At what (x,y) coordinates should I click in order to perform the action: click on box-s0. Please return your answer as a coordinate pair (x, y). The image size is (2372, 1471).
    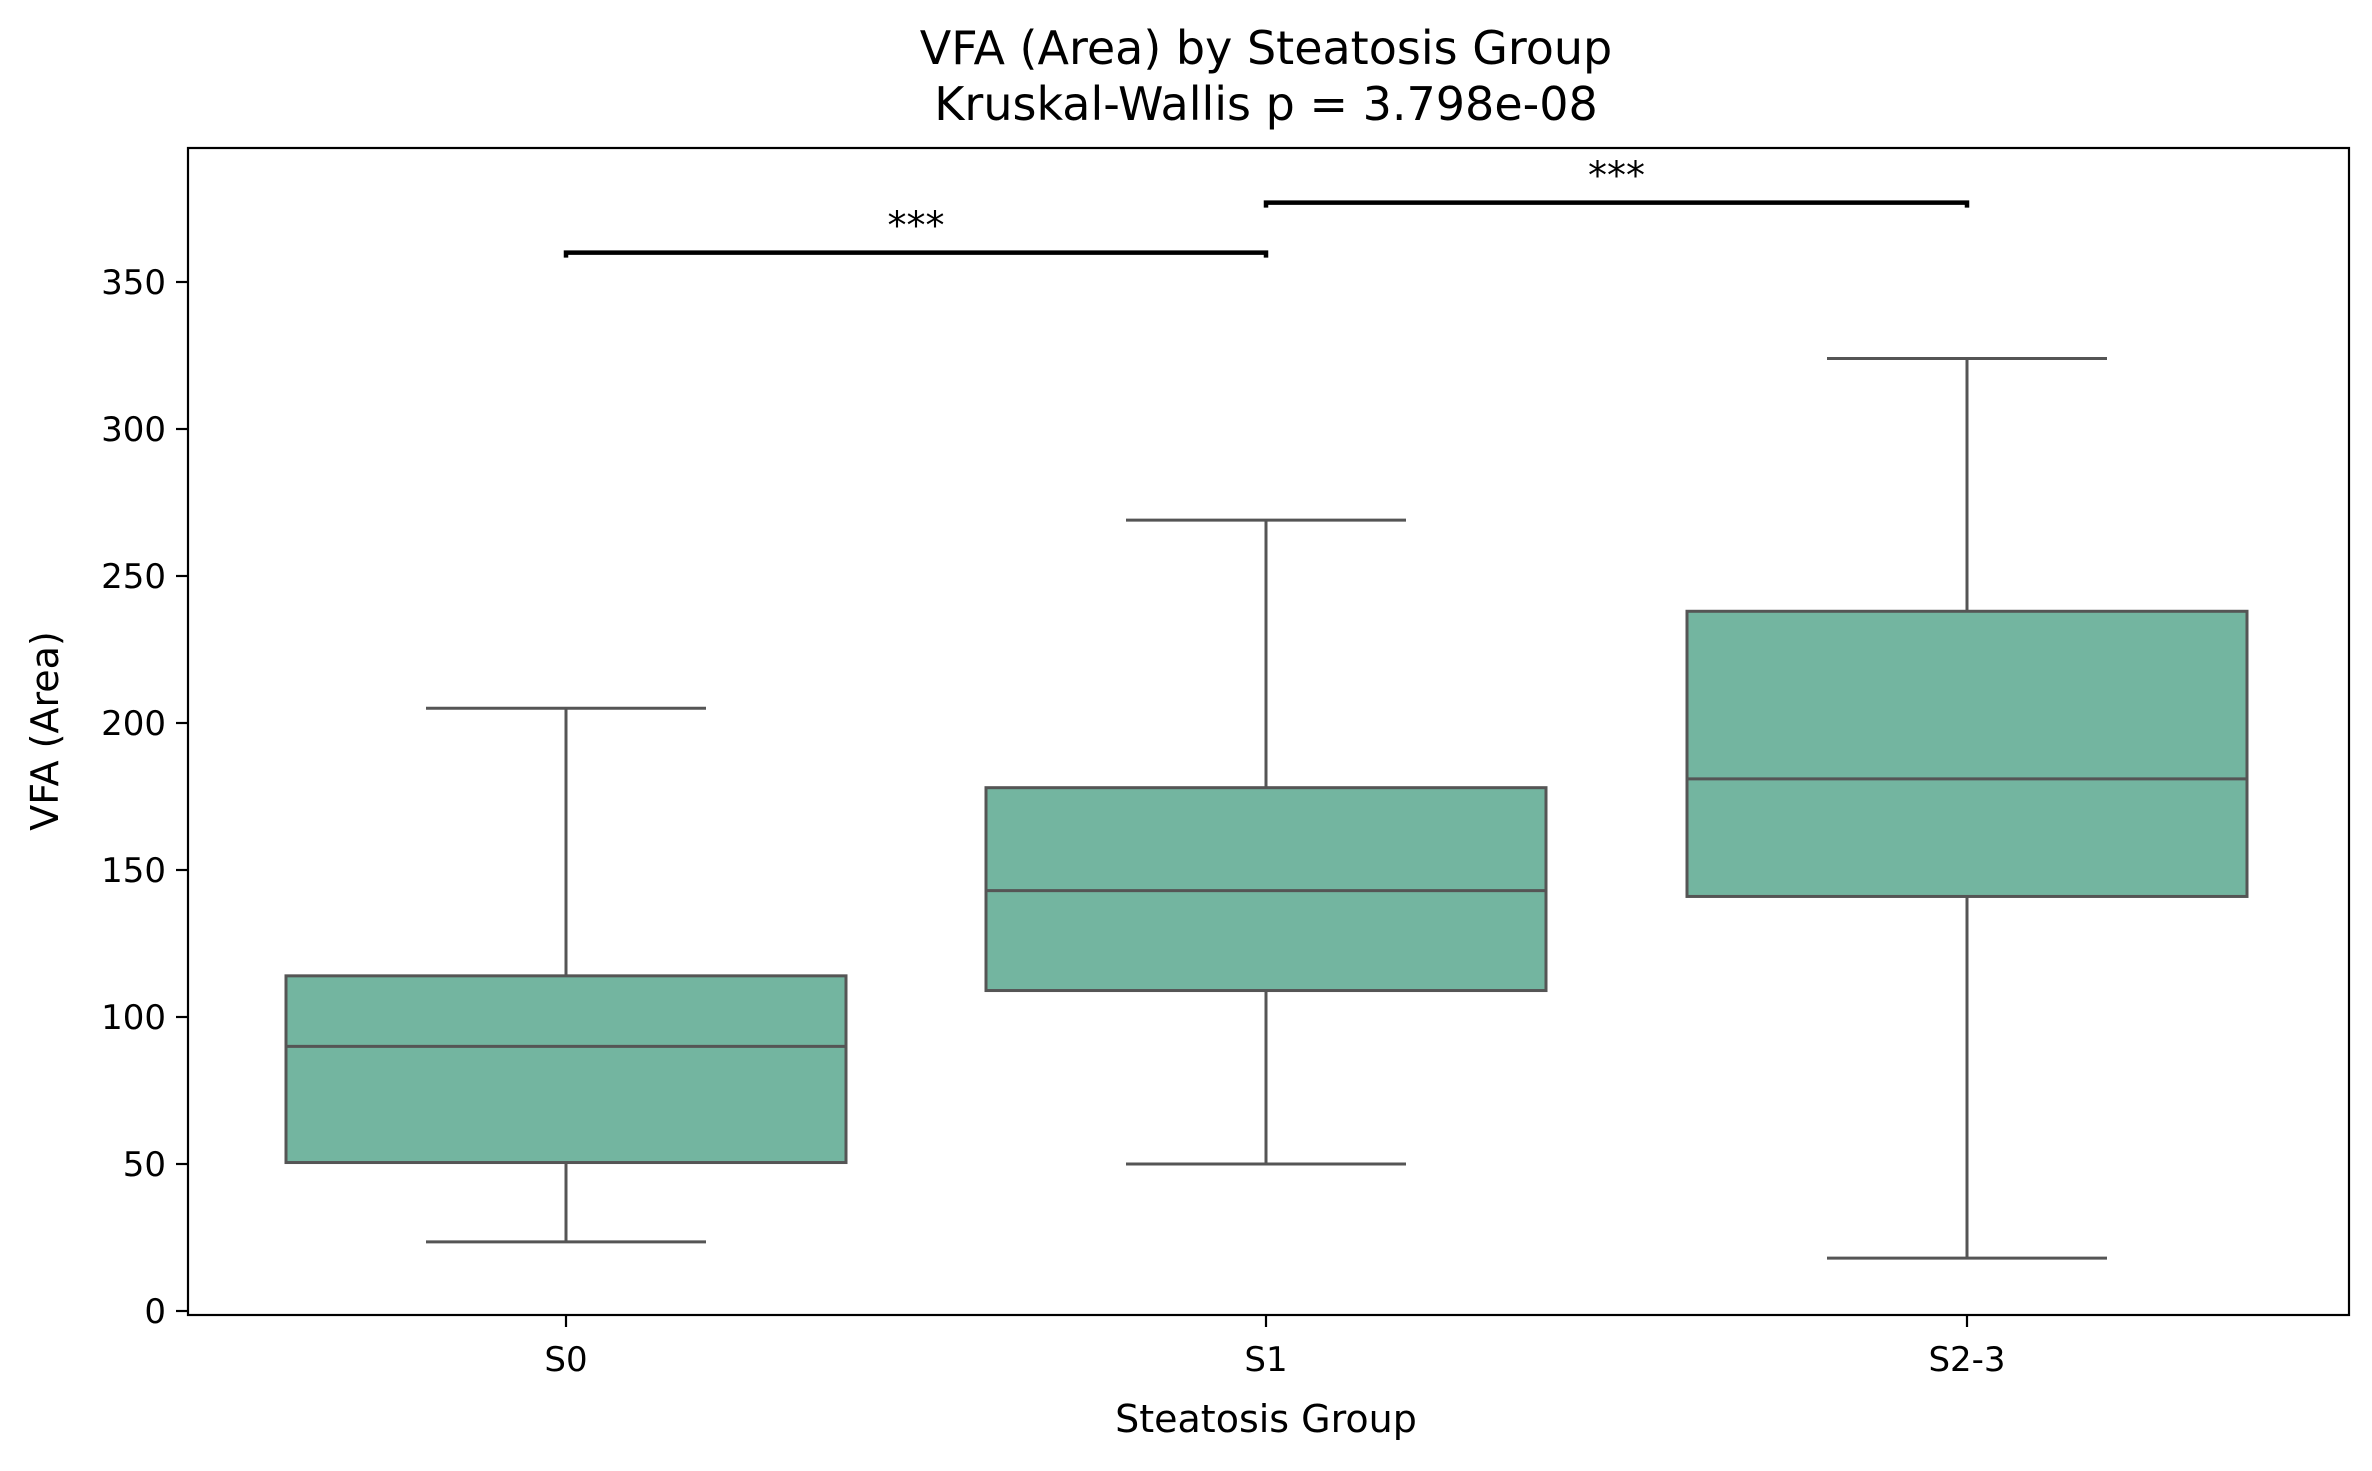
    Looking at the image, I should click on (566, 1069).